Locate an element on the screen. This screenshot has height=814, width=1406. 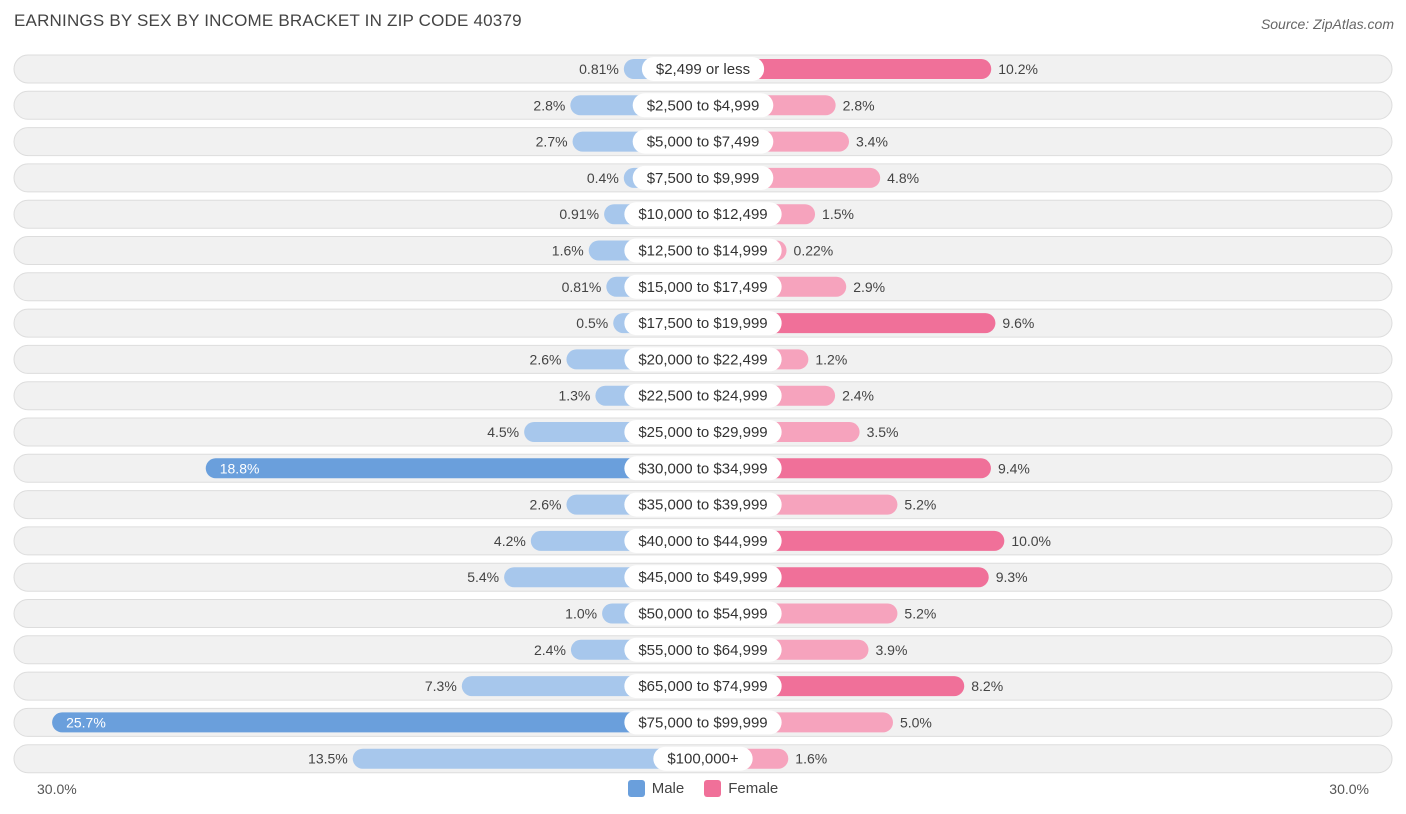
male-value-label: 7.3% is located at coordinates (441, 686).